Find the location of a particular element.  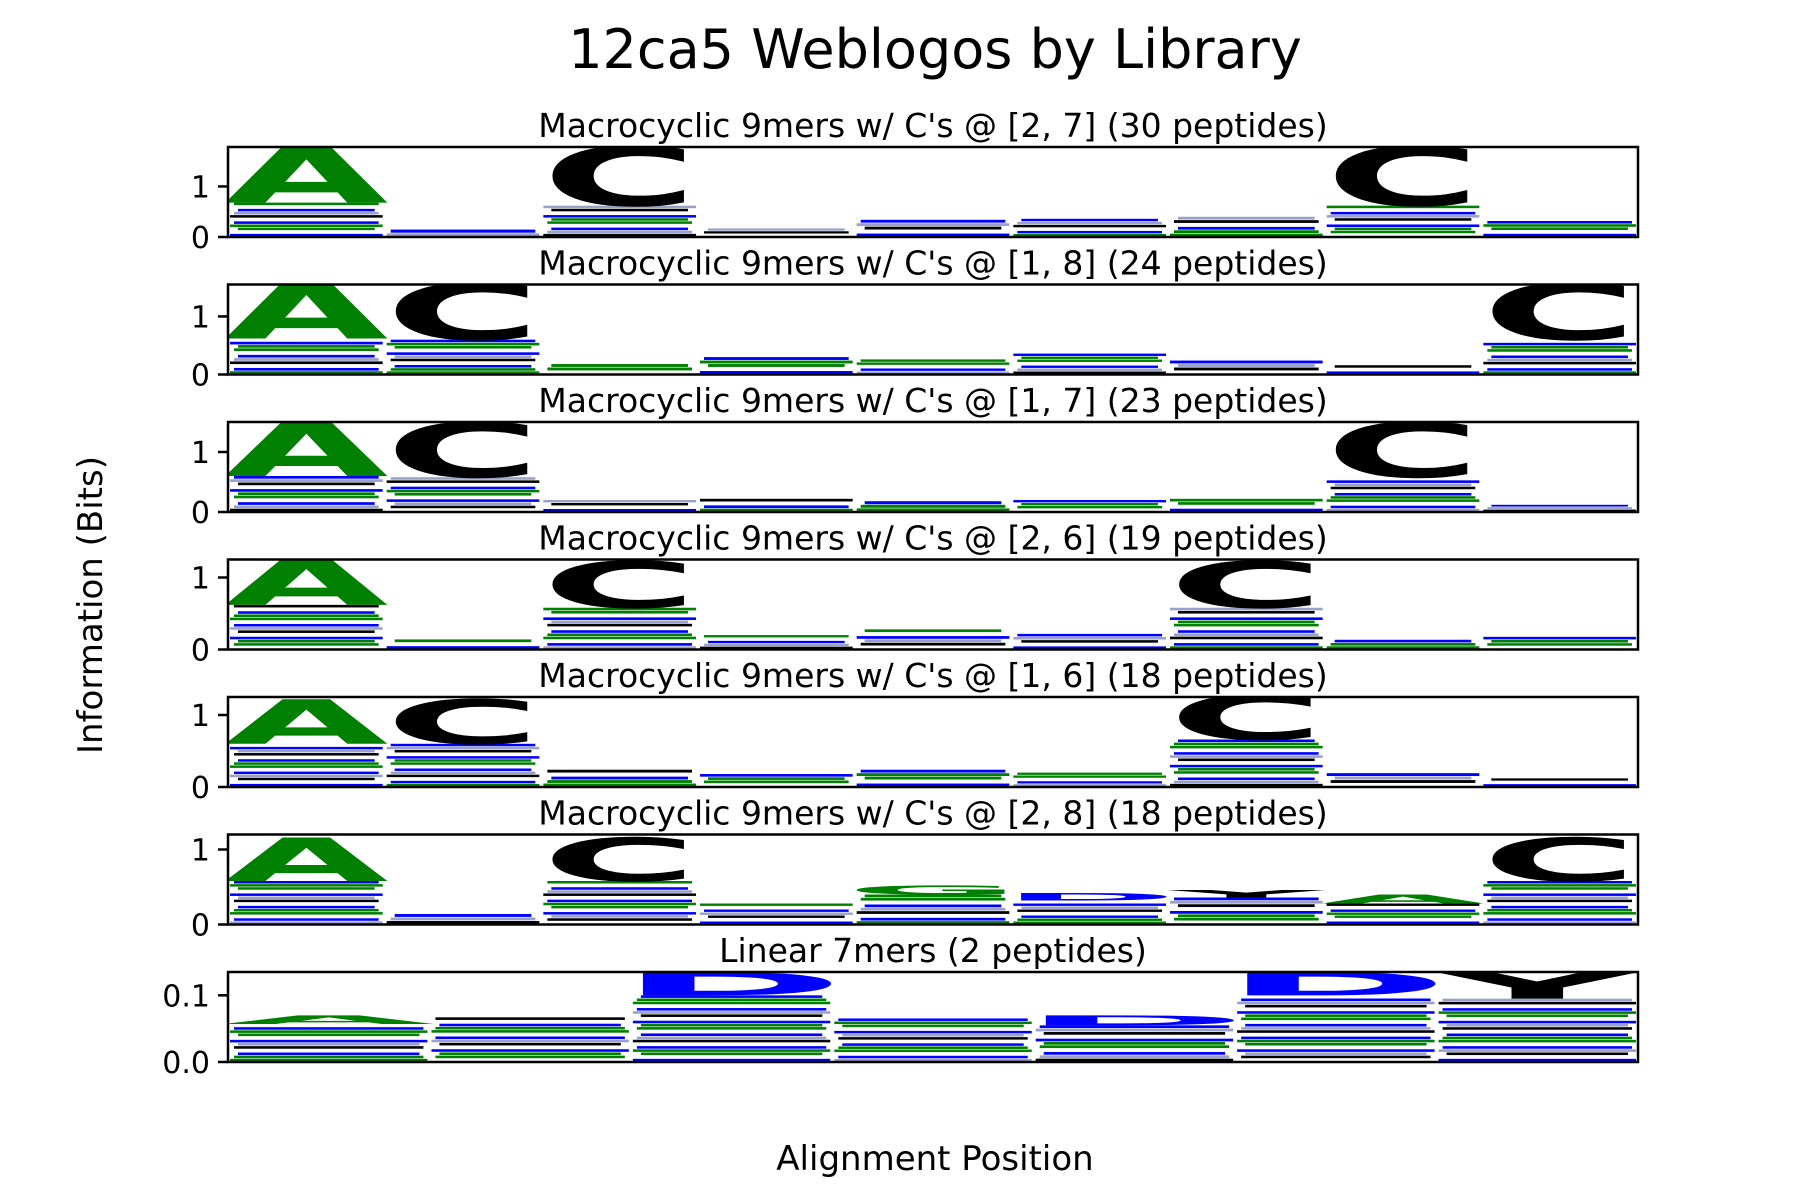

logo-column: A is located at coordinates (308, 742).